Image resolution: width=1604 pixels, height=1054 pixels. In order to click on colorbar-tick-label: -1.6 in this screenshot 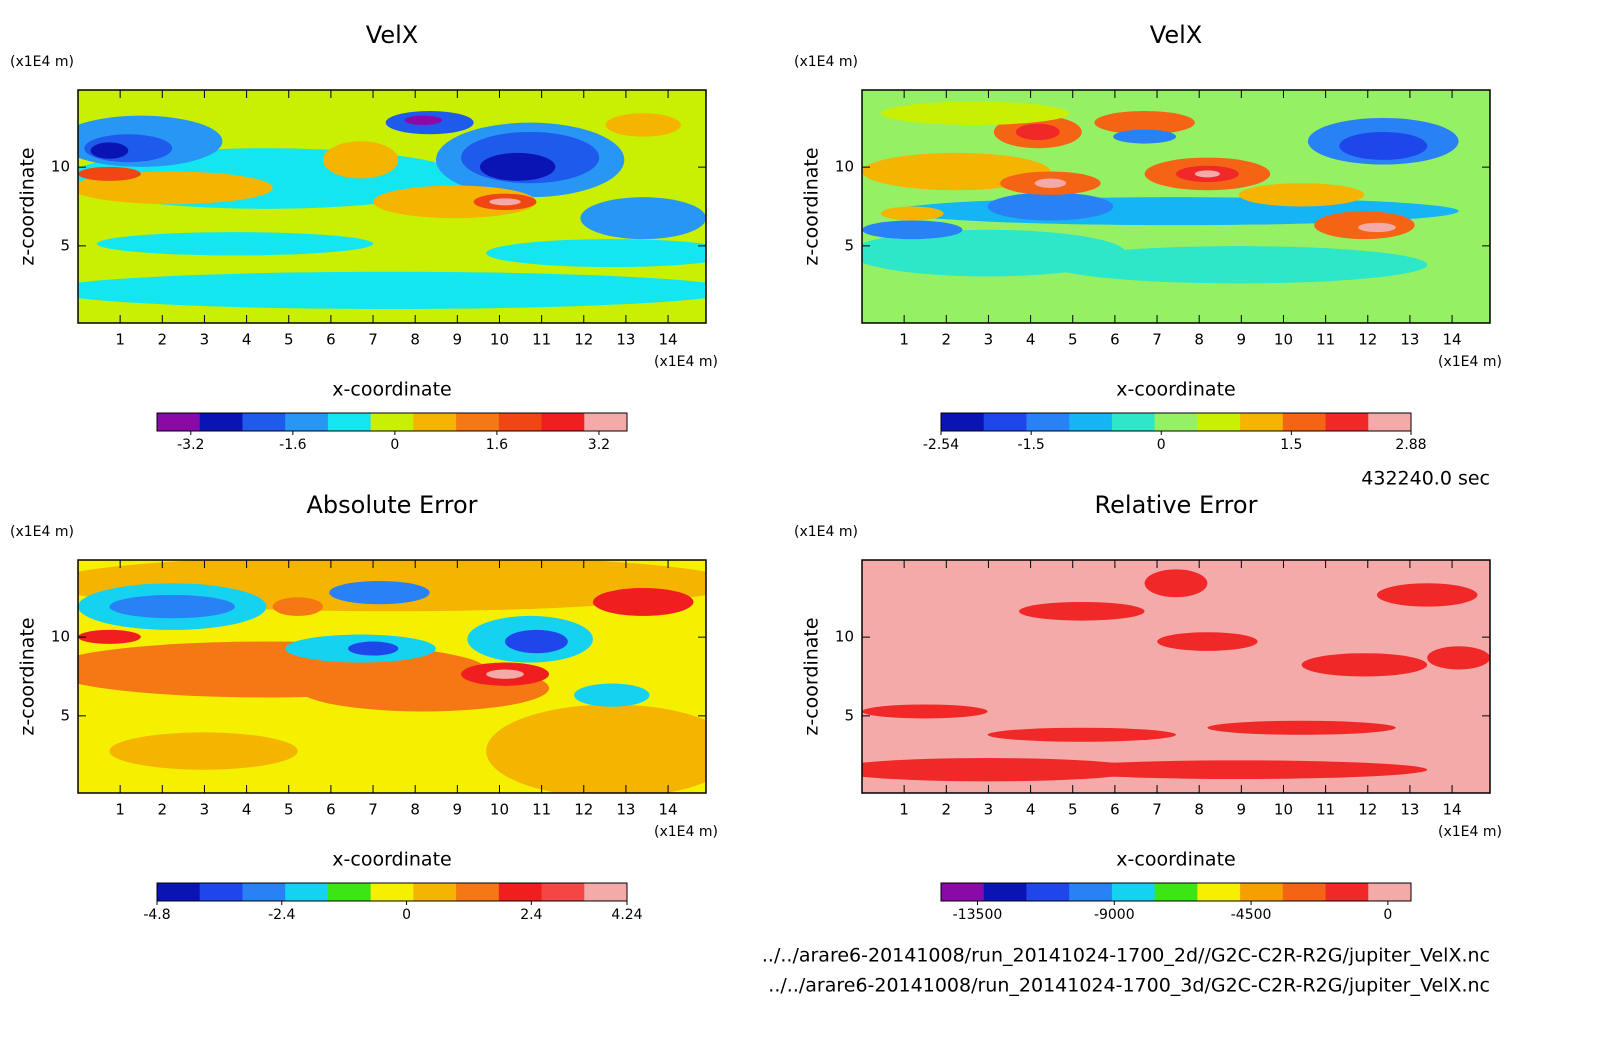, I will do `click(292, 445)`.